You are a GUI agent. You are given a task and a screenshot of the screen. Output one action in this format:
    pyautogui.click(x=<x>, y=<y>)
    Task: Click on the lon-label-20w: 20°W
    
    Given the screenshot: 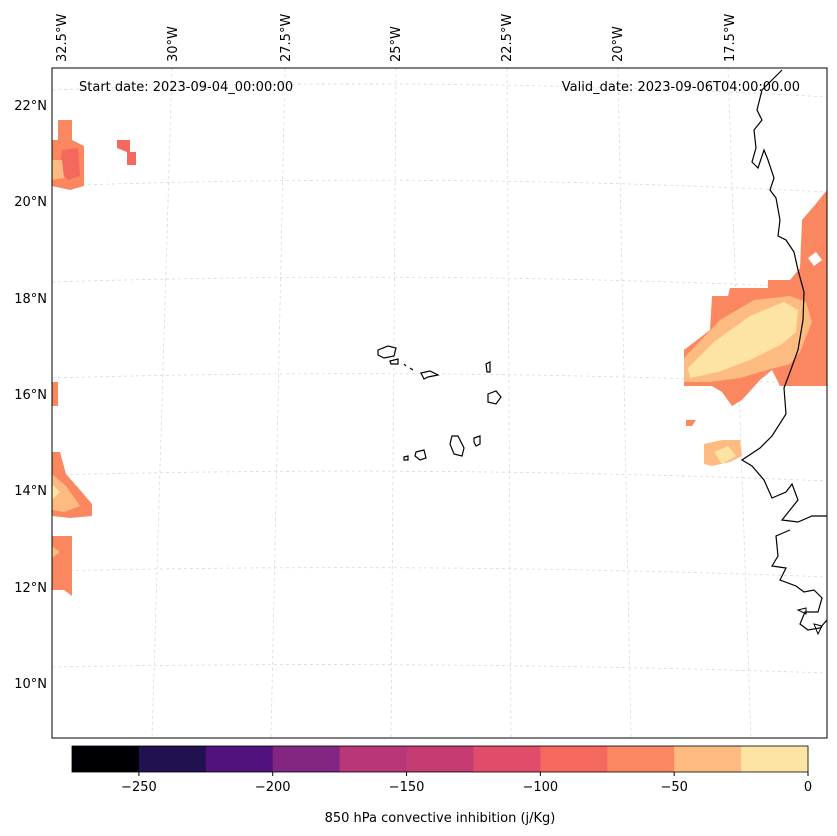 What is the action you would take?
    pyautogui.click(x=618, y=44)
    